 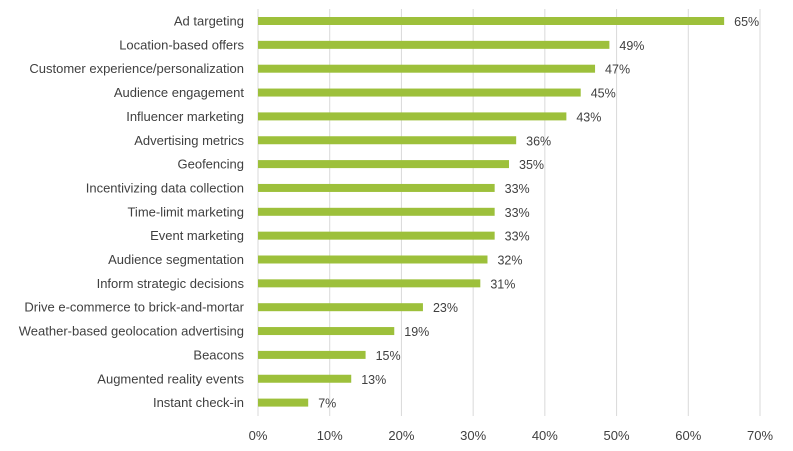 What do you see at coordinates (185, 211) in the screenshot?
I see `category-label: Time-limit marketing` at bounding box center [185, 211].